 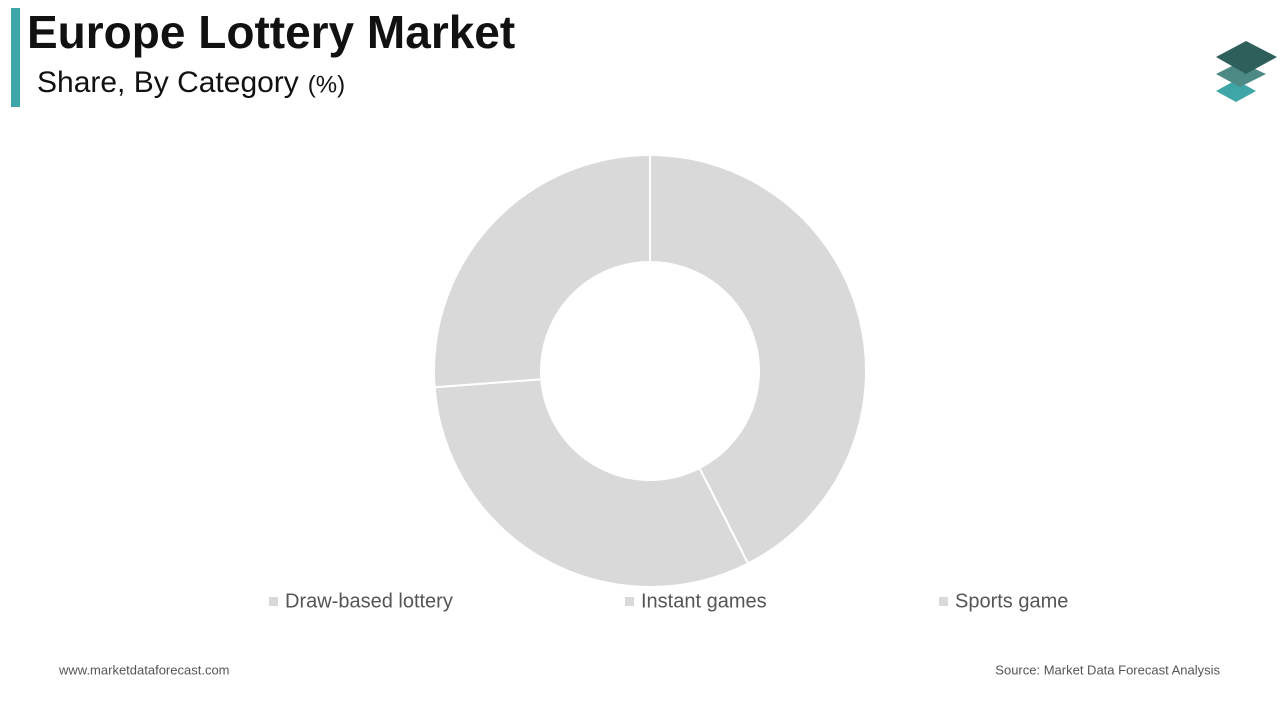 I want to click on title-accent, so click(x=15, y=57).